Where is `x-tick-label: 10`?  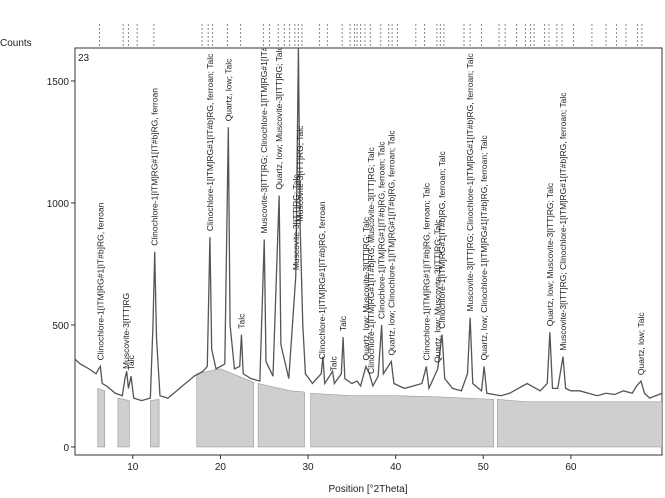
x-tick-label: 10 is located at coordinates (133, 467).